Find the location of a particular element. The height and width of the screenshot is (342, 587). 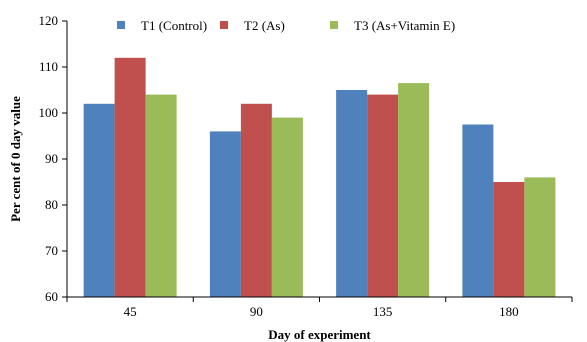

legend-label: T1 (Control) is located at coordinates (174, 25).